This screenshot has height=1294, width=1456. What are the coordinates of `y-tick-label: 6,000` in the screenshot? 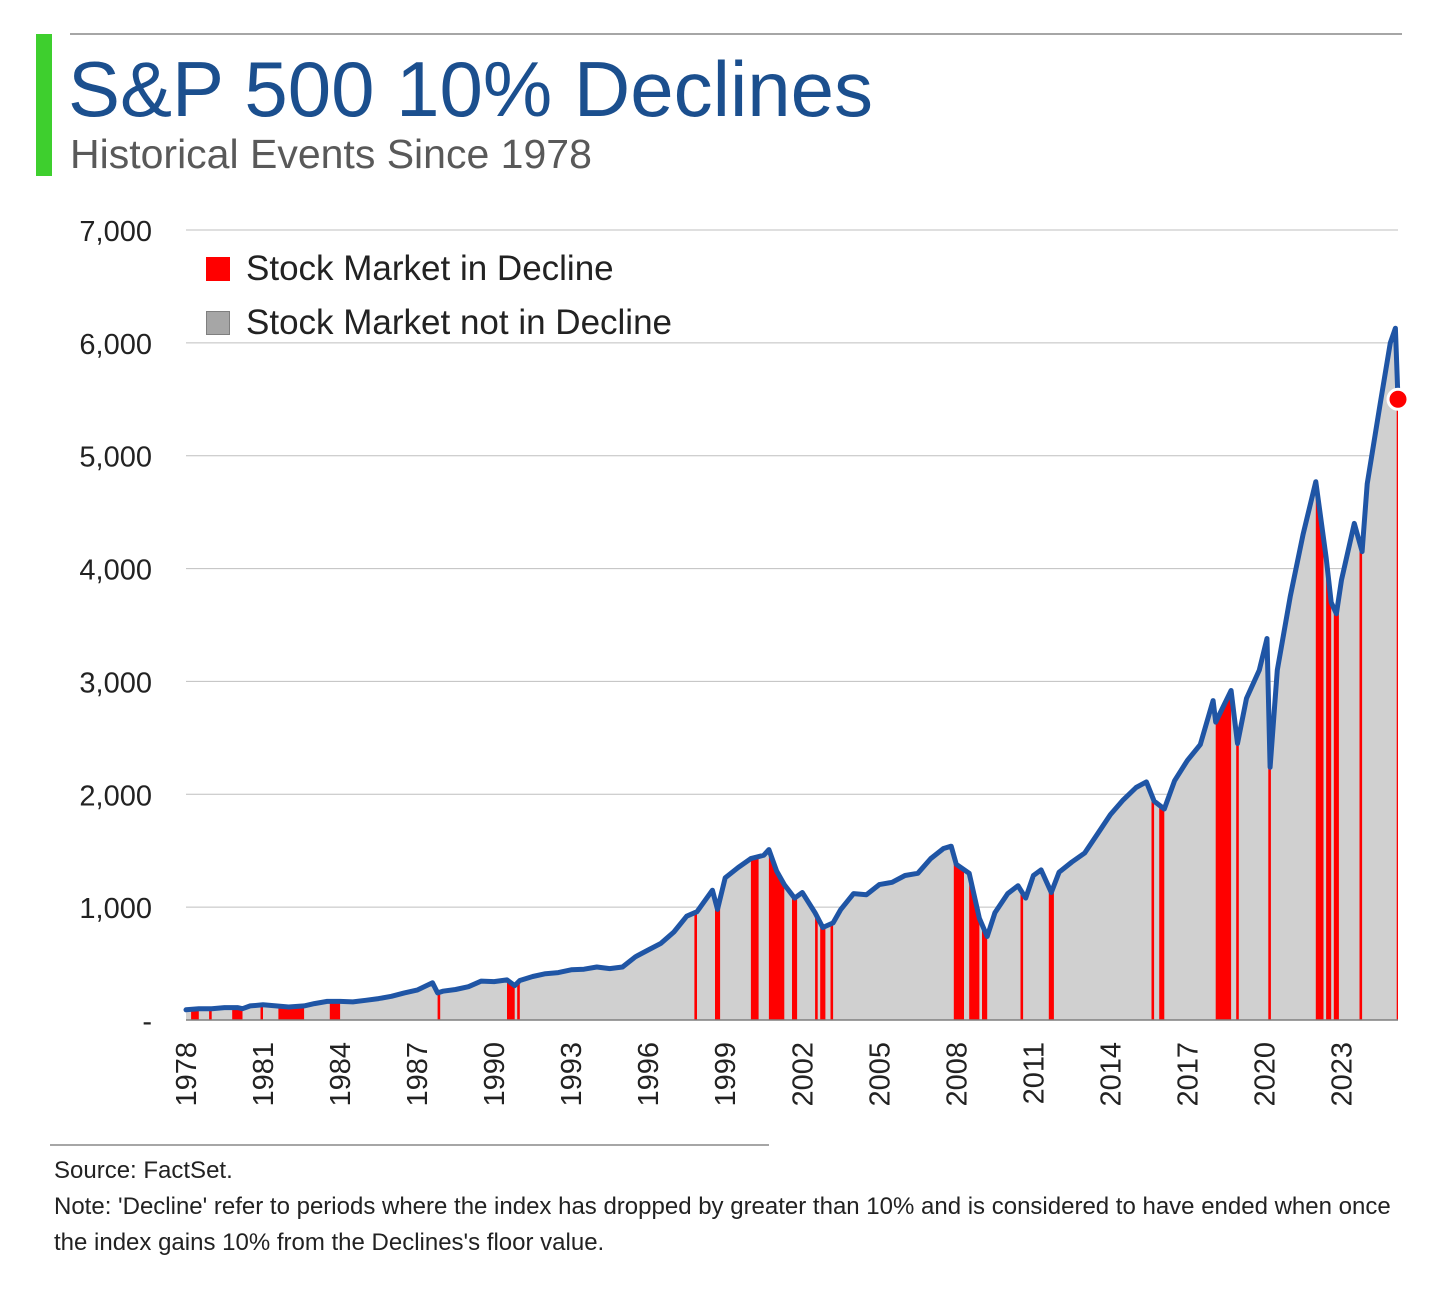 It's located at (115, 345).